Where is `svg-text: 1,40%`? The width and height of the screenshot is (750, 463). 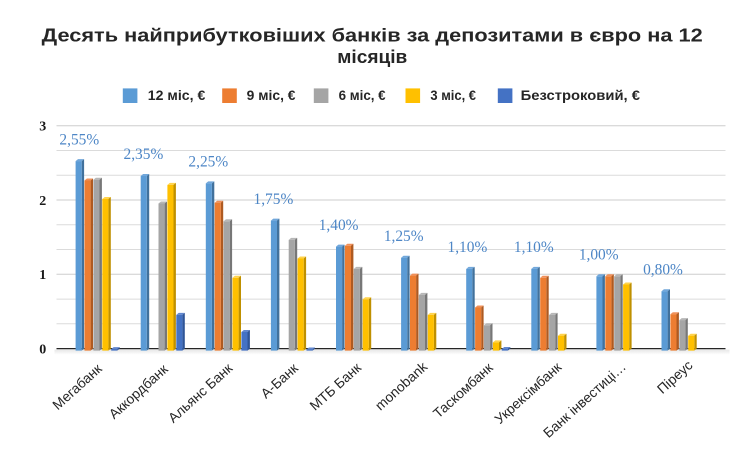 svg-text: 1,40% is located at coordinates (339, 225).